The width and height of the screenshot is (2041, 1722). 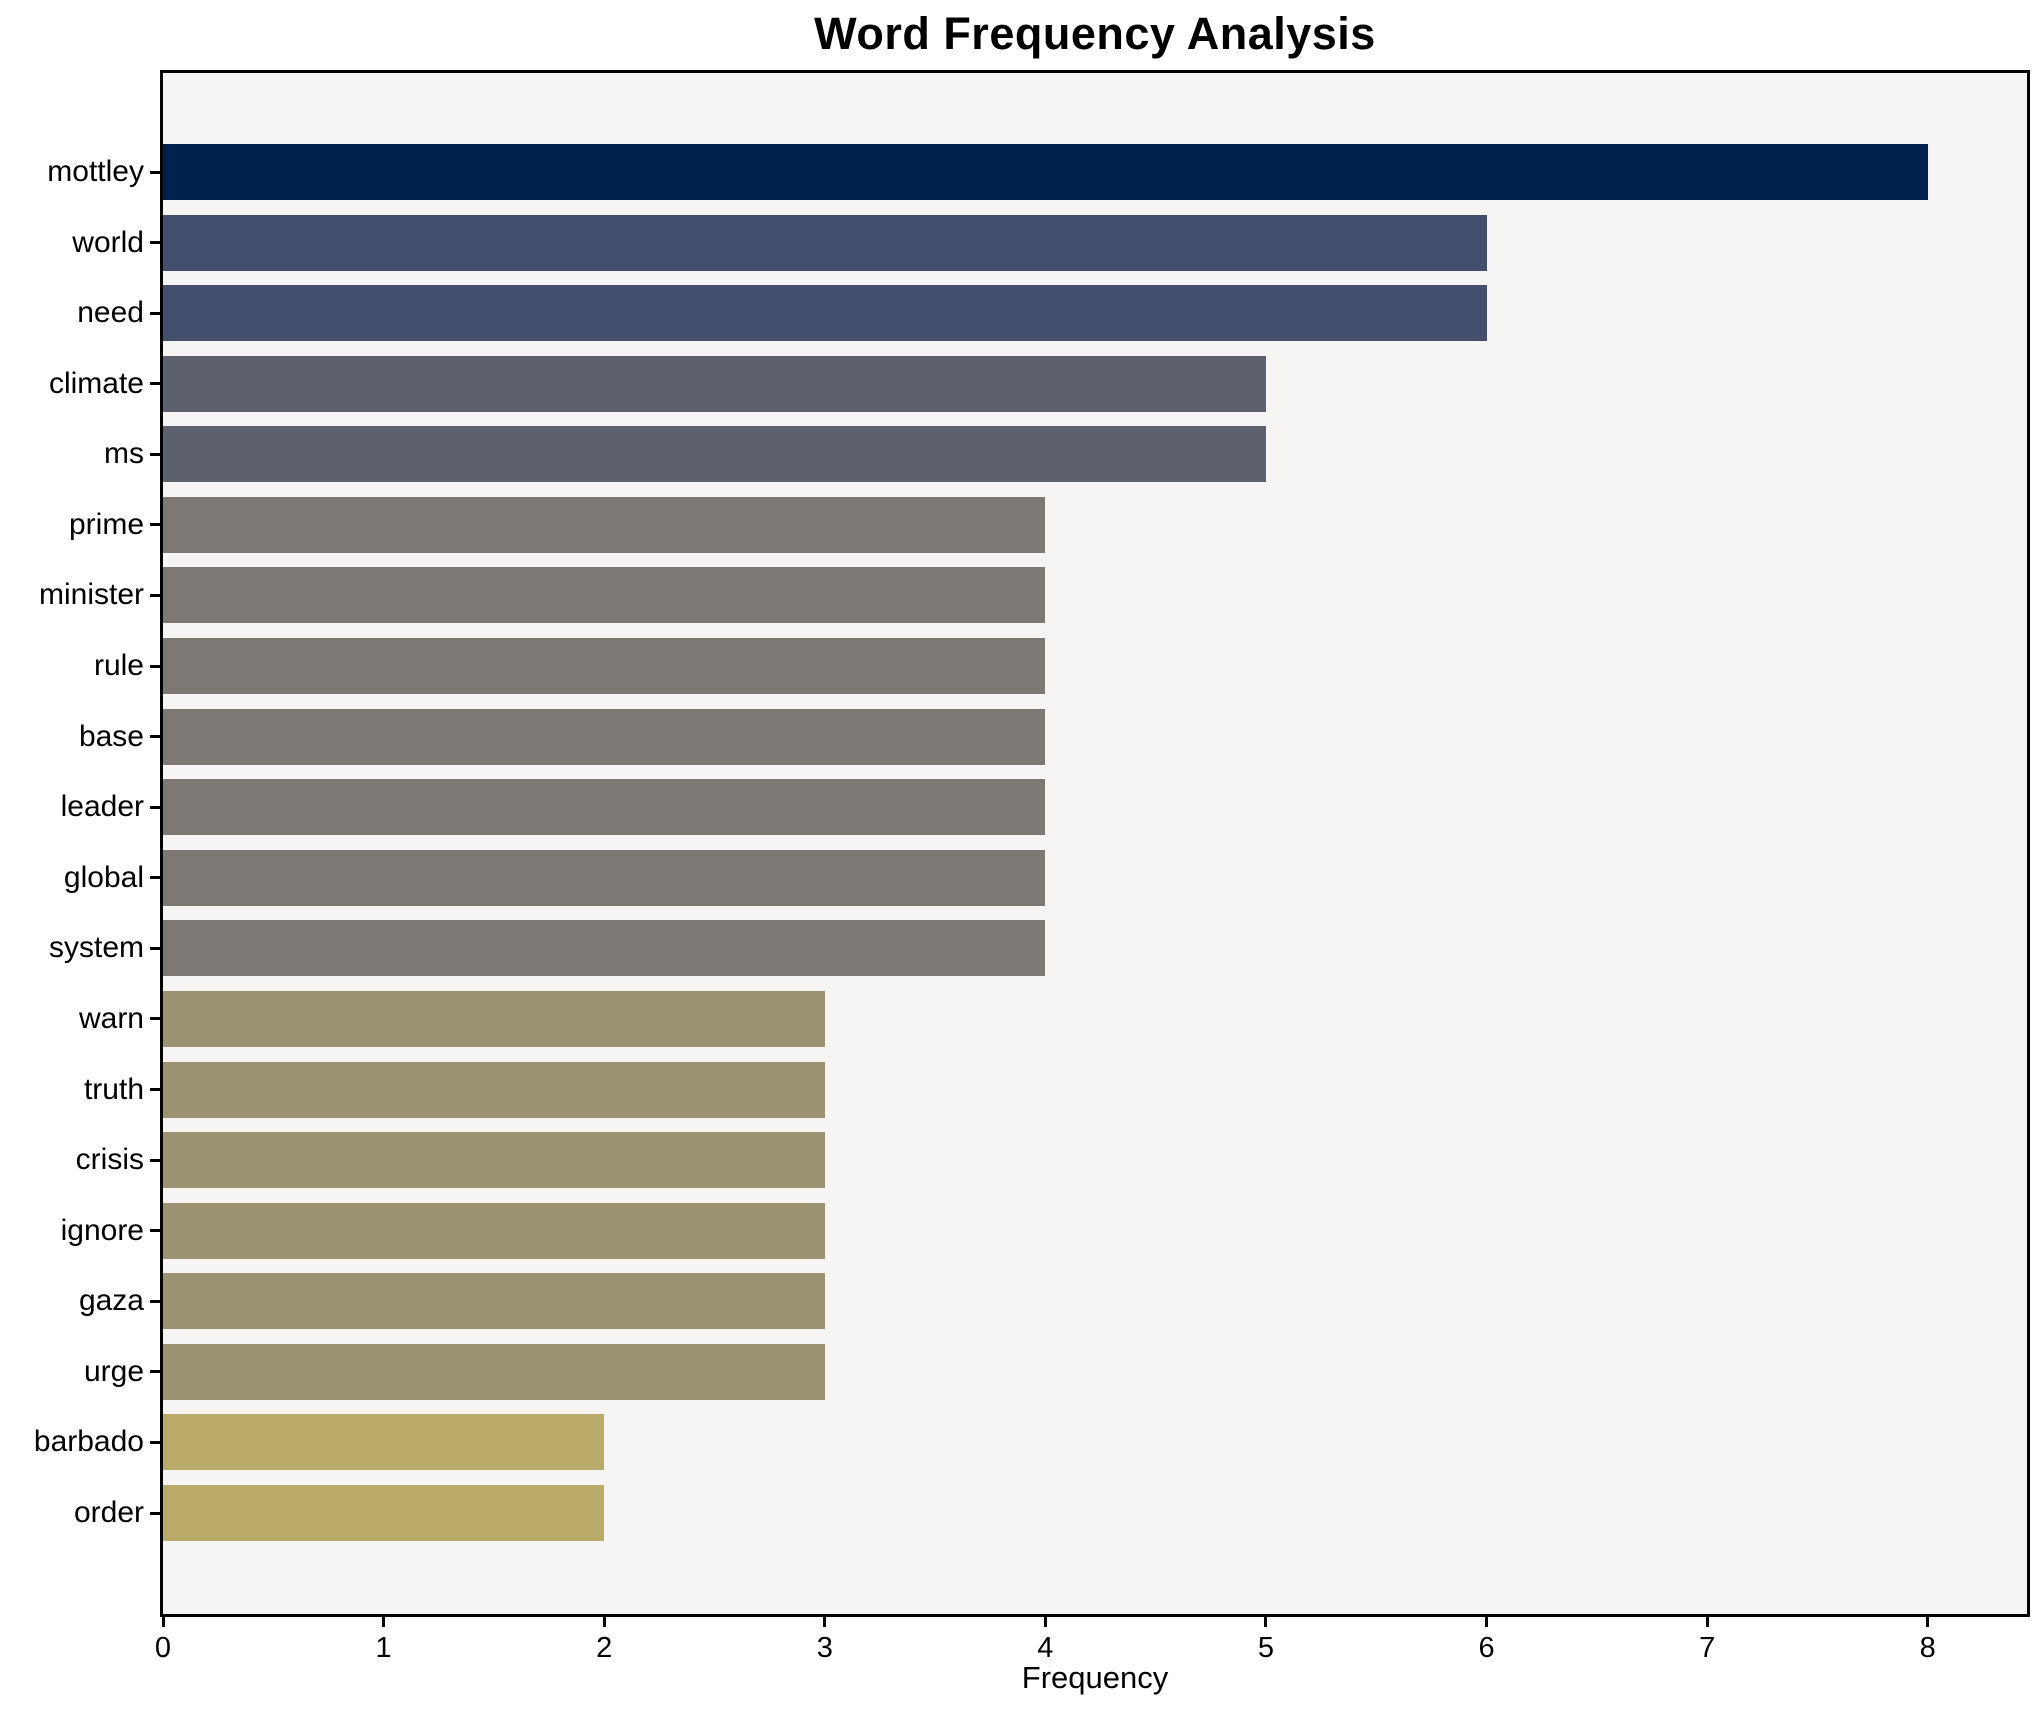 I want to click on bar-crisis, so click(x=494, y=1160).